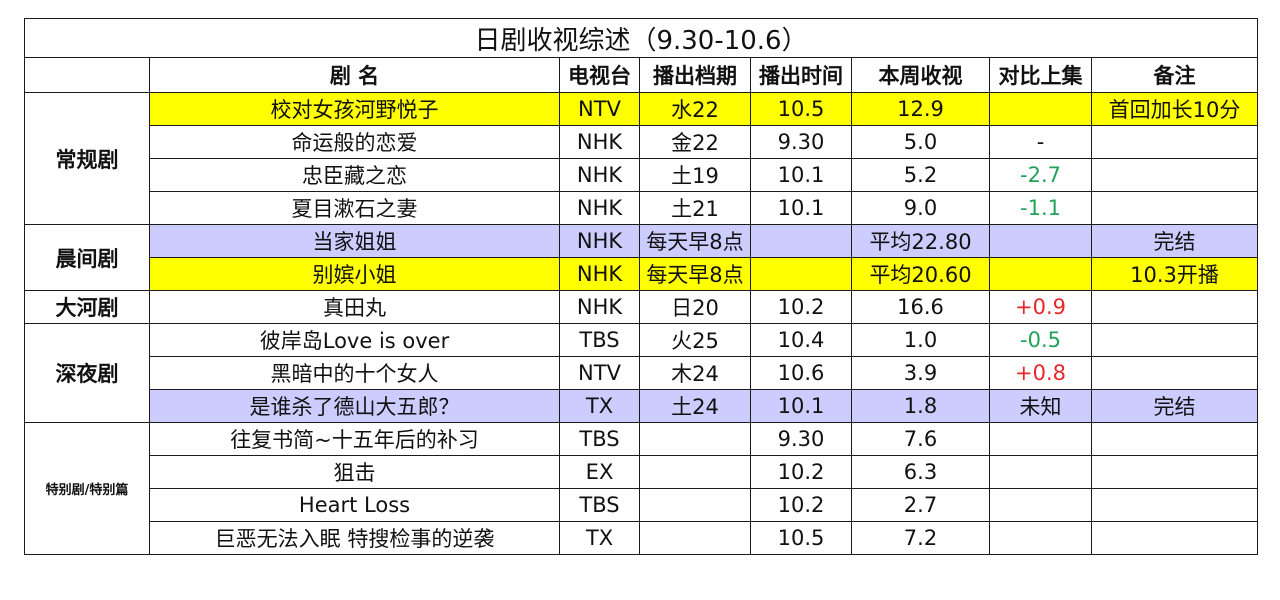  I want to click on drama-name-cell: 黑暗中的十个女人, so click(354, 373).